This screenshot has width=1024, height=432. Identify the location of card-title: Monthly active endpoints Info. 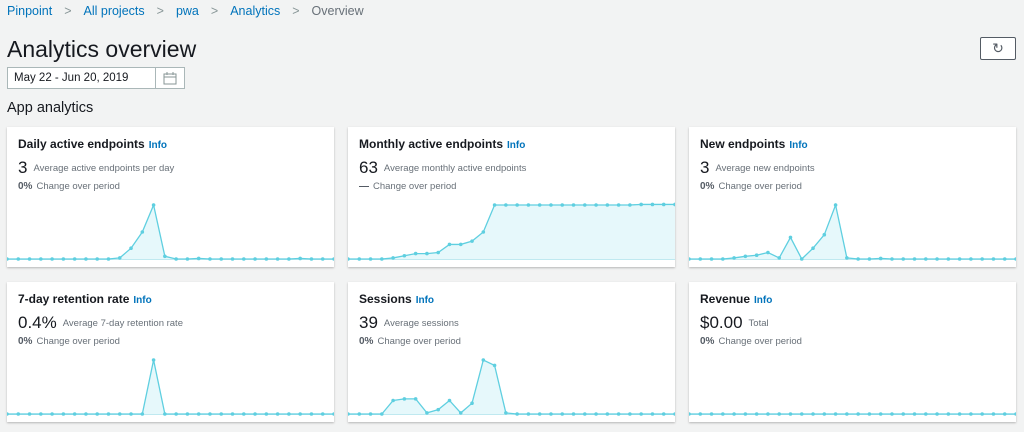
(442, 144).